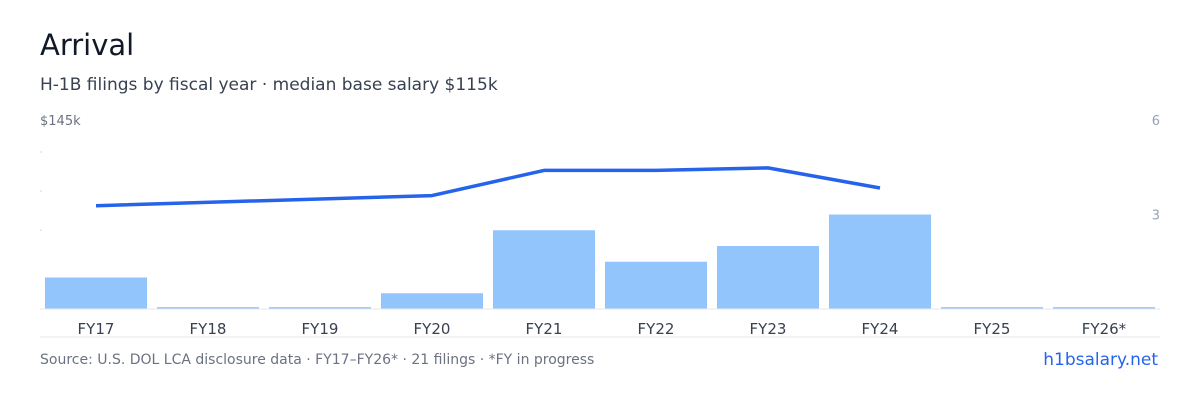 The width and height of the screenshot is (1200, 400). What do you see at coordinates (96, 293) in the screenshot?
I see `bar-fy17` at bounding box center [96, 293].